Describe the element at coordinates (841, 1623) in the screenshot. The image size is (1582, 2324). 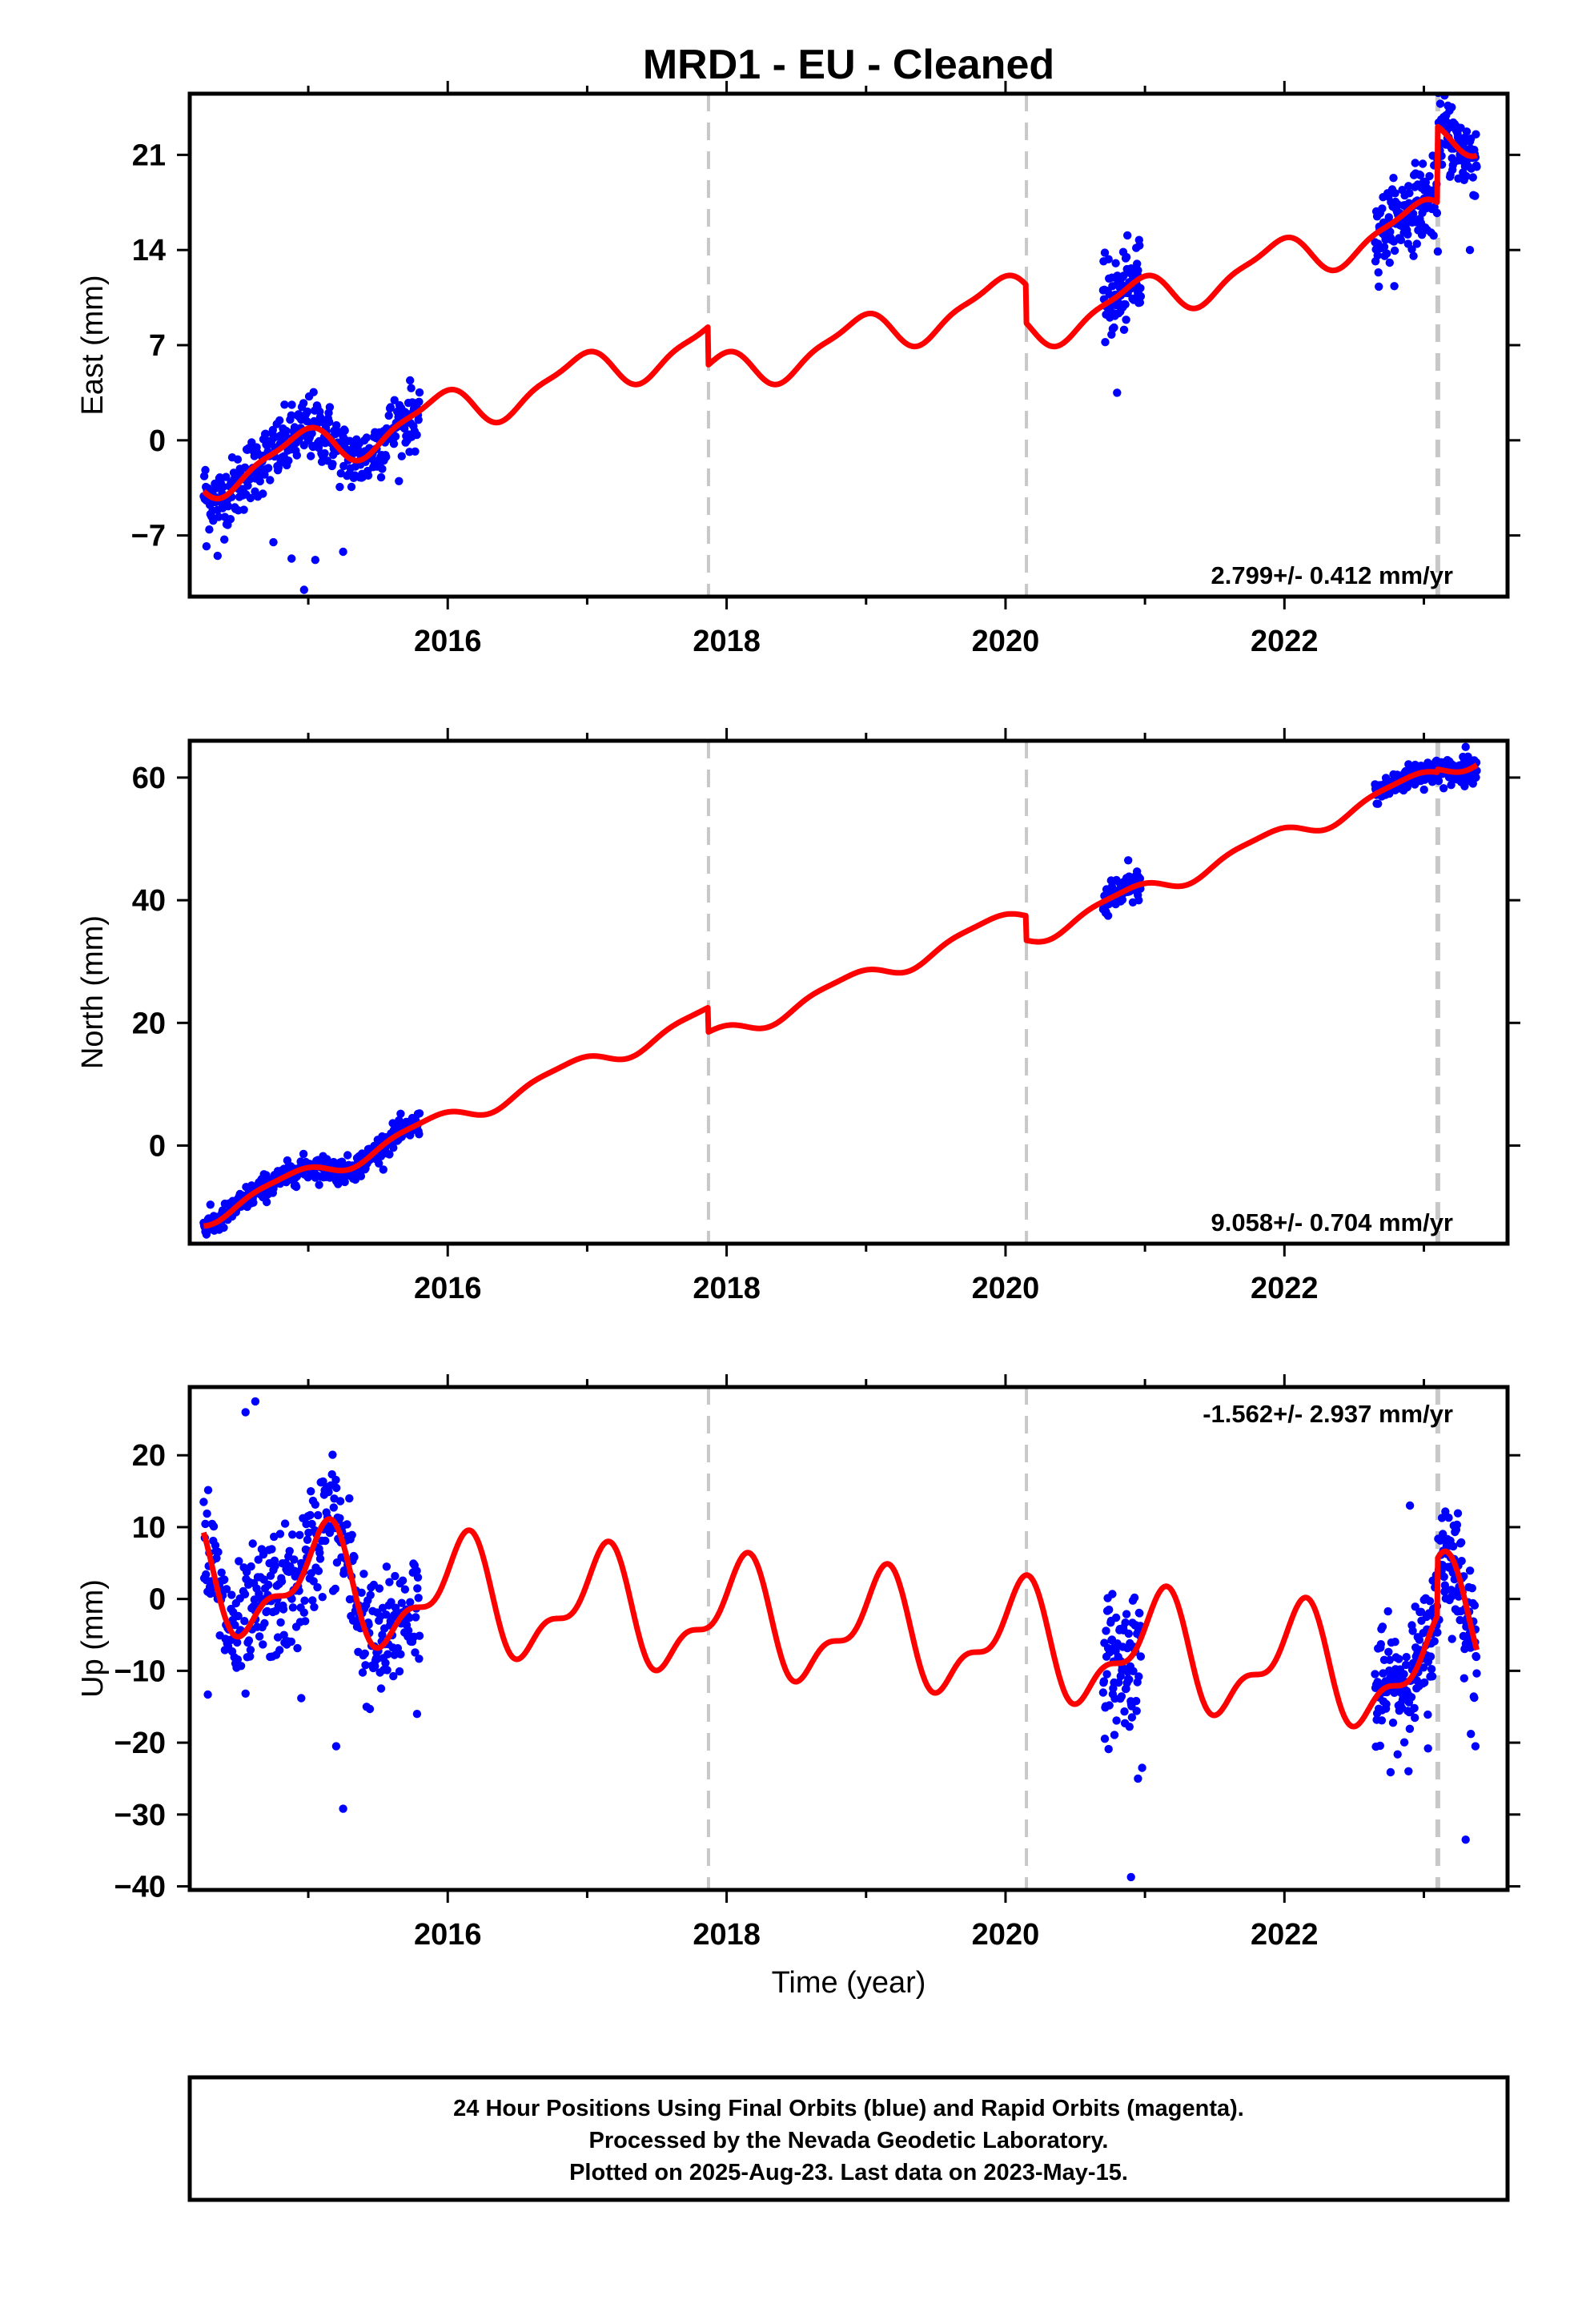
I see `model-curve` at that location.